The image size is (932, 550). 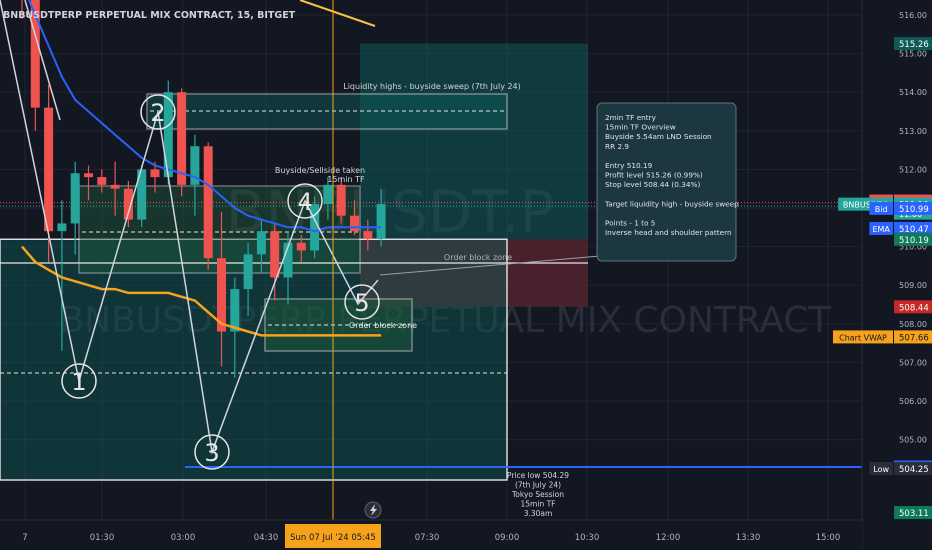 I want to click on price-label-value: 503.11, so click(x=914, y=514).